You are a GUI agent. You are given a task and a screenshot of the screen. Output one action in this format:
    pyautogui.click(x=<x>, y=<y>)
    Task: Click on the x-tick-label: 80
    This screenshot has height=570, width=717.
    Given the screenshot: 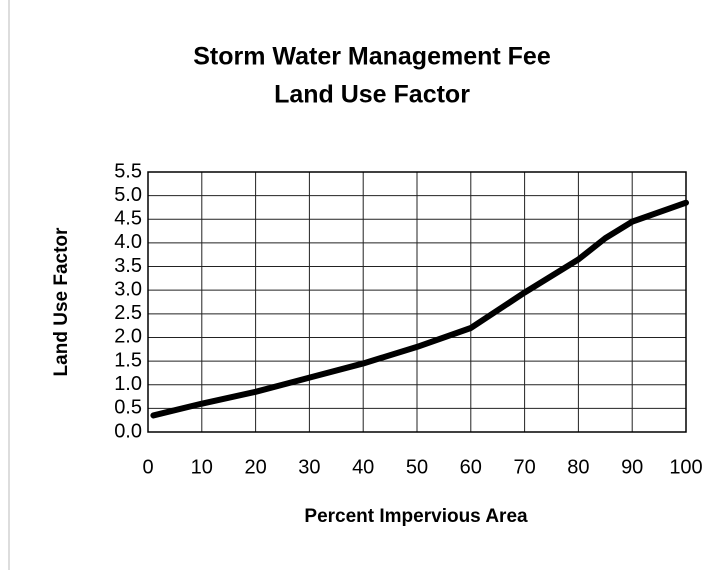 What is the action you would take?
    pyautogui.click(x=578, y=467)
    